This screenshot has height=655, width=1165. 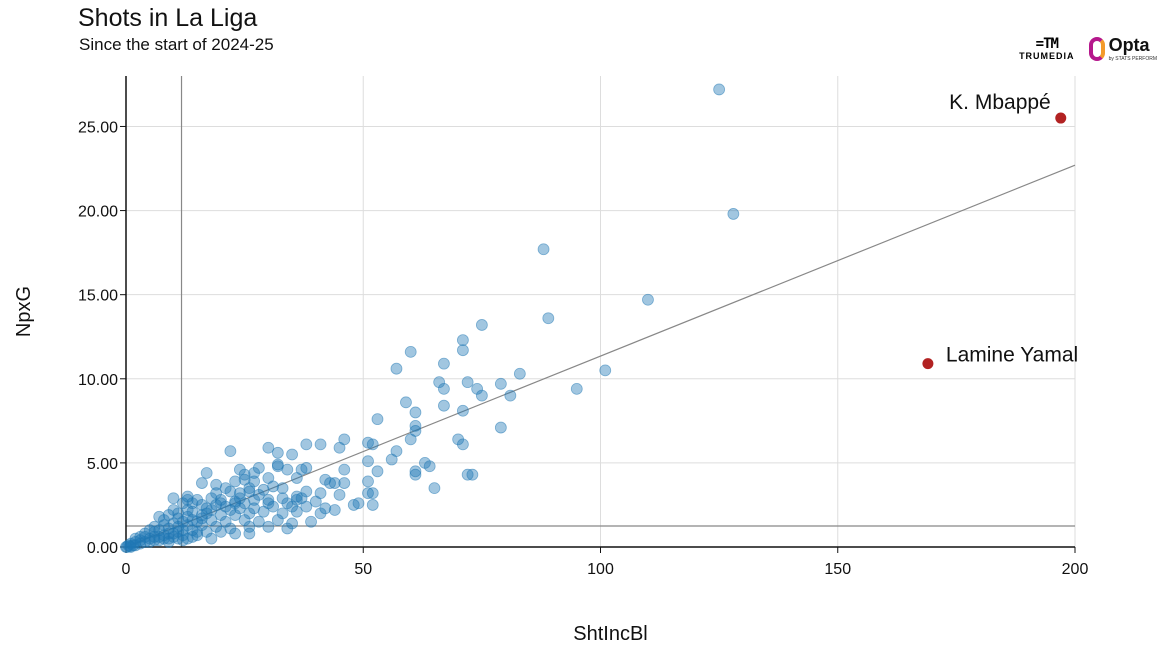 What do you see at coordinates (168, 18) in the screenshot?
I see `chart-title: Shots in La Liga` at bounding box center [168, 18].